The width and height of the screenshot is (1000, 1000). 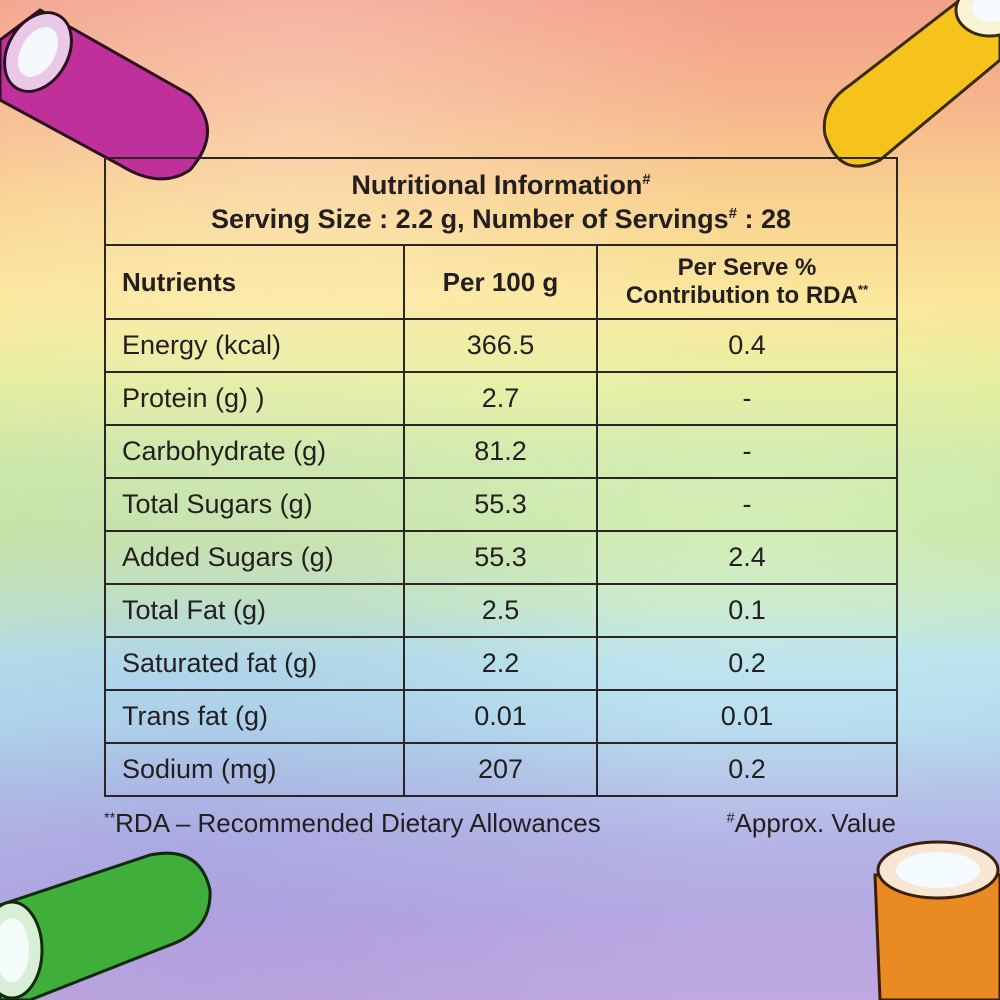 What do you see at coordinates (497, 184) in the screenshot?
I see `title-text: Nutritional Information` at bounding box center [497, 184].